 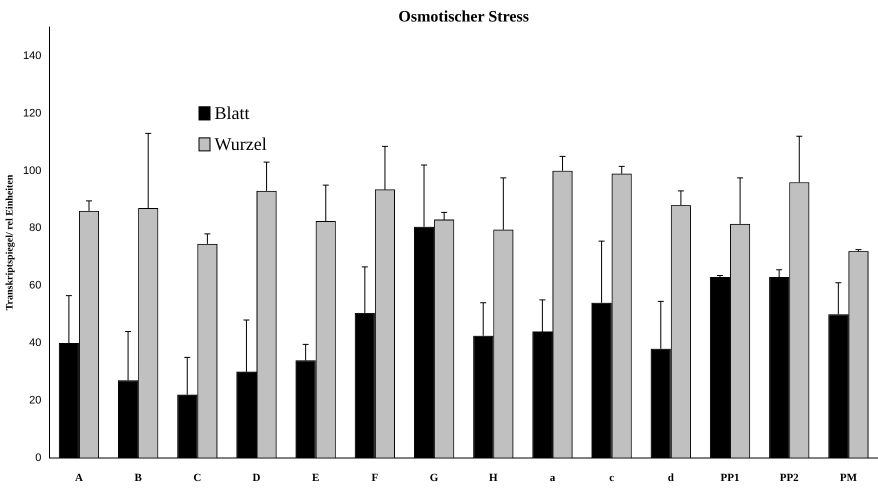 What do you see at coordinates (10, 242) in the screenshot?
I see `y-axis-title: Transkriptspiegel/ rel Einheiten` at bounding box center [10, 242].